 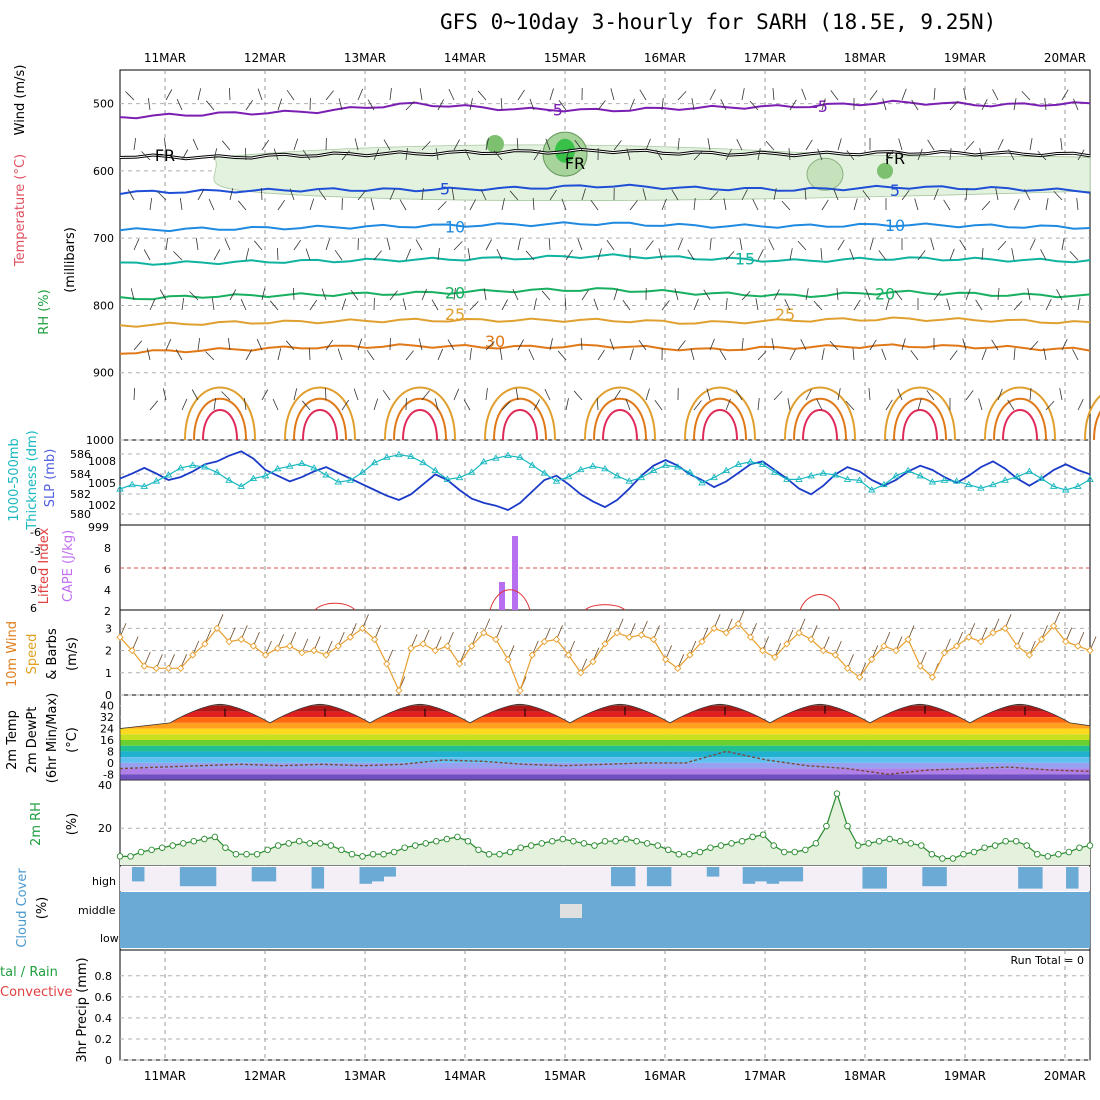 I want to click on ylabel-cloud: Cloud Cover, so click(x=22, y=908).